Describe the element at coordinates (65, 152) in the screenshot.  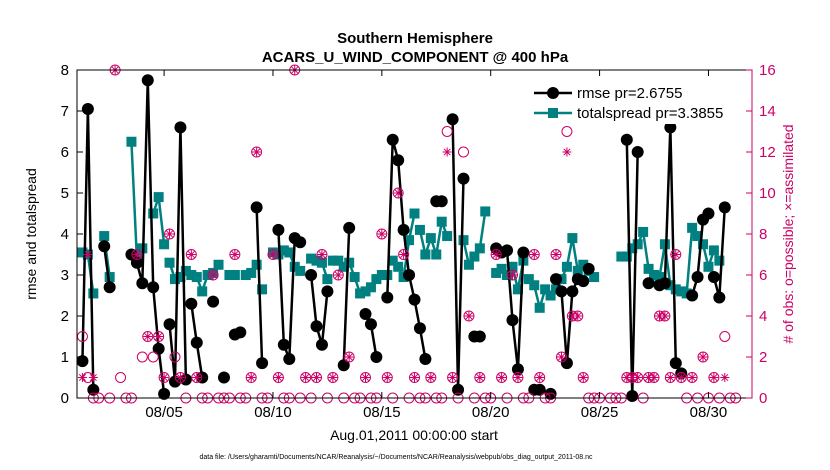
I see `y-tick-label: 6` at that location.